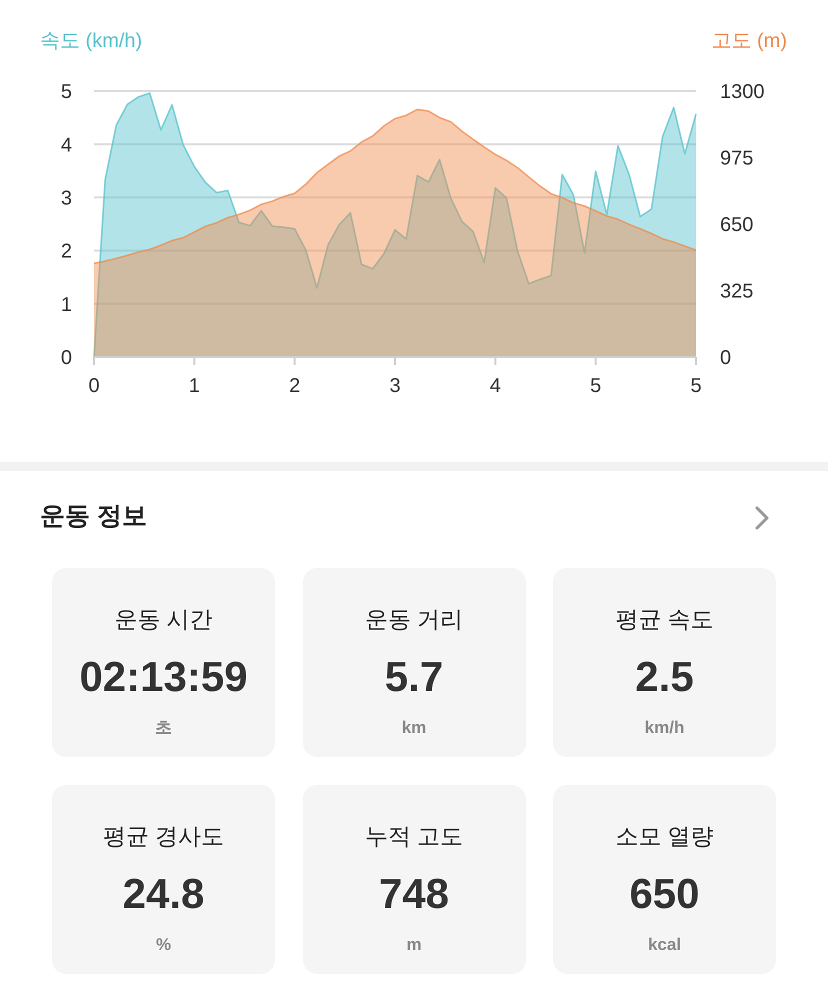  What do you see at coordinates (294, 386) in the screenshot?
I see `x-tick-label: 2` at bounding box center [294, 386].